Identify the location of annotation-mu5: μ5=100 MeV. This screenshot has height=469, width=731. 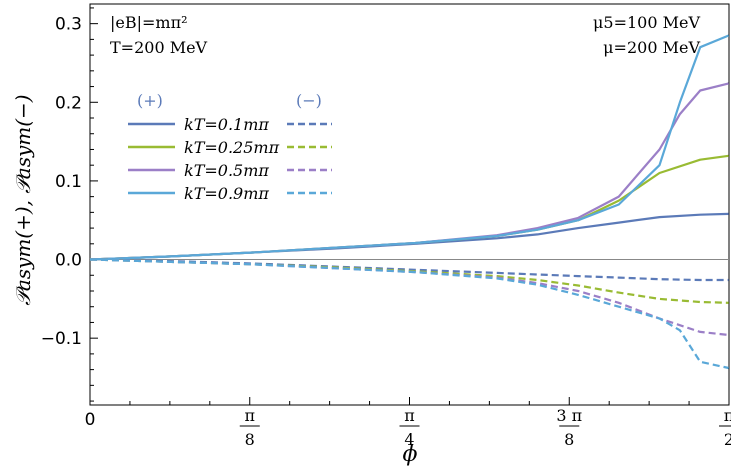
(646, 22).